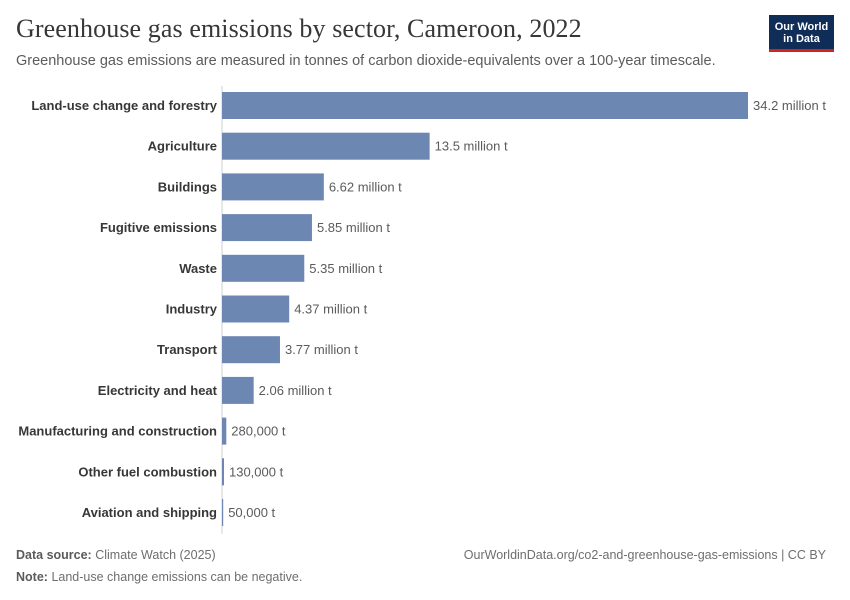 The height and width of the screenshot is (600, 850). I want to click on value-label: 50,000 t, so click(251, 512).